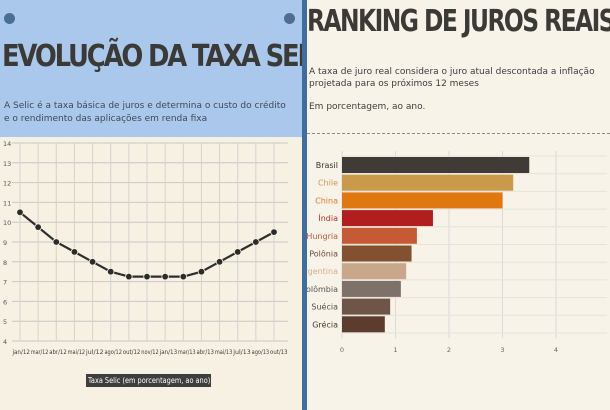  I want to click on bar-china, so click(422, 200).